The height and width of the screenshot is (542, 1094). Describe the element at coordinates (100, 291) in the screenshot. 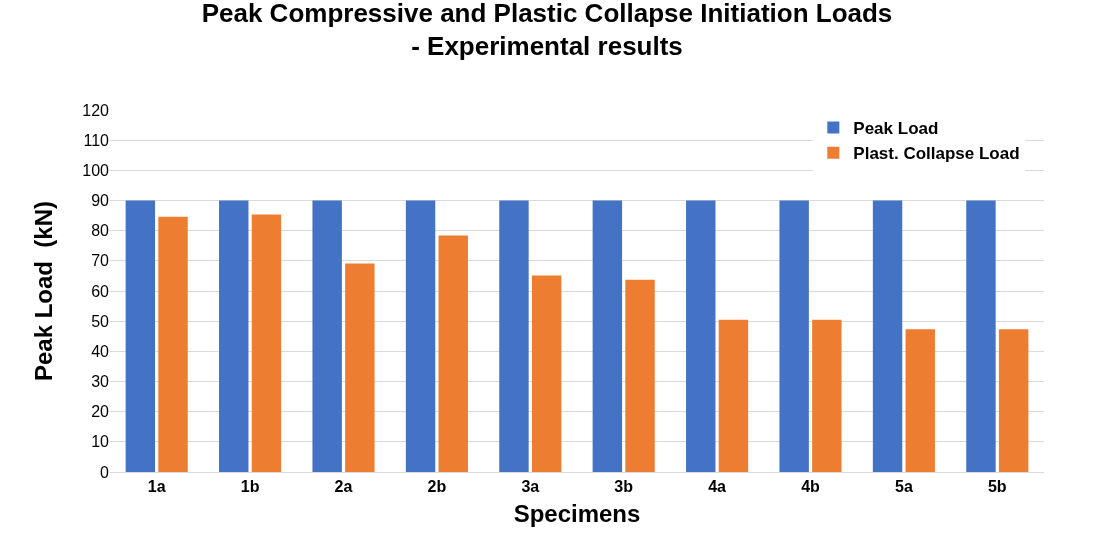

I see `y-tick-label: 60` at that location.